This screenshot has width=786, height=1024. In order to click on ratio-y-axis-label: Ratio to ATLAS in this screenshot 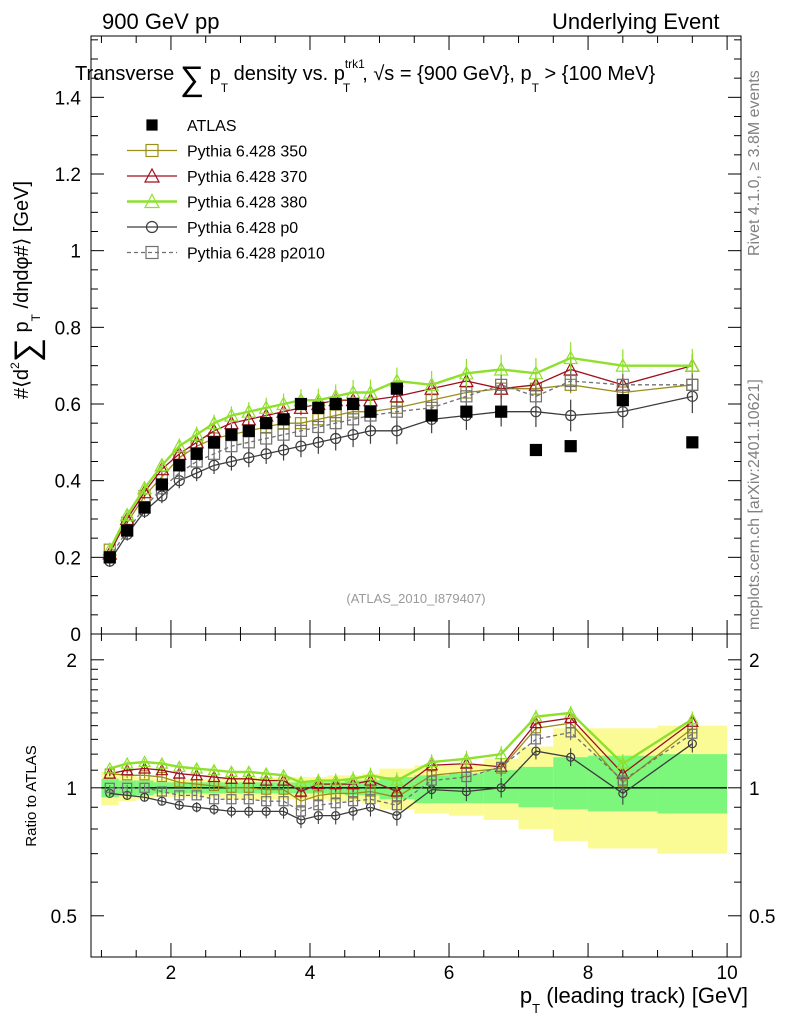, I will do `click(31, 795)`.